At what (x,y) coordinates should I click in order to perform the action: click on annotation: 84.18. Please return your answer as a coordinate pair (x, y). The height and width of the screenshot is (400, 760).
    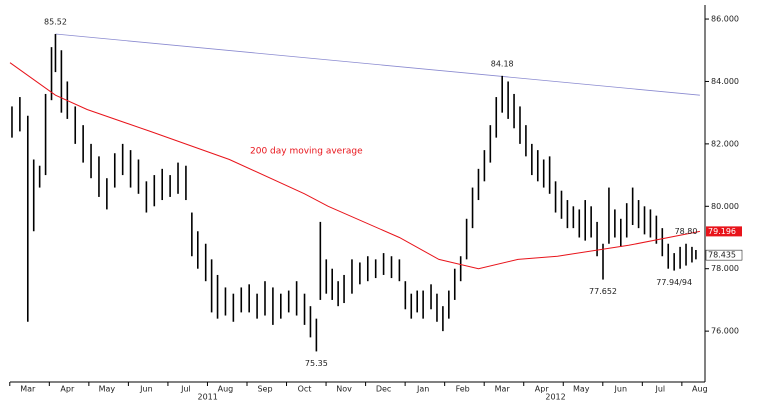
    Looking at the image, I should click on (502, 63).